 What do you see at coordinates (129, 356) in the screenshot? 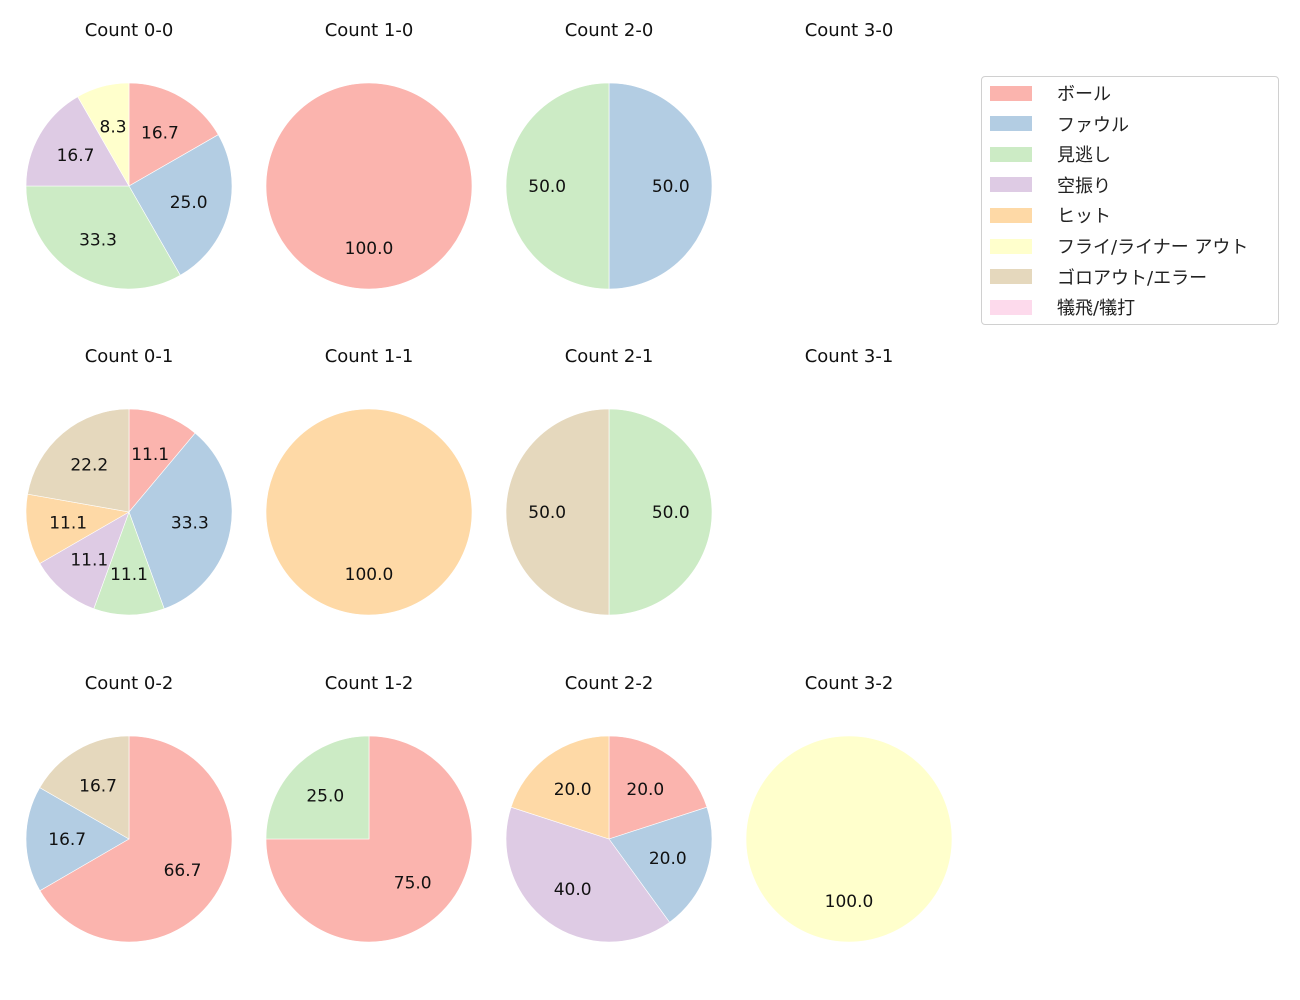
I see `pie-title: Count 0-1` at bounding box center [129, 356].